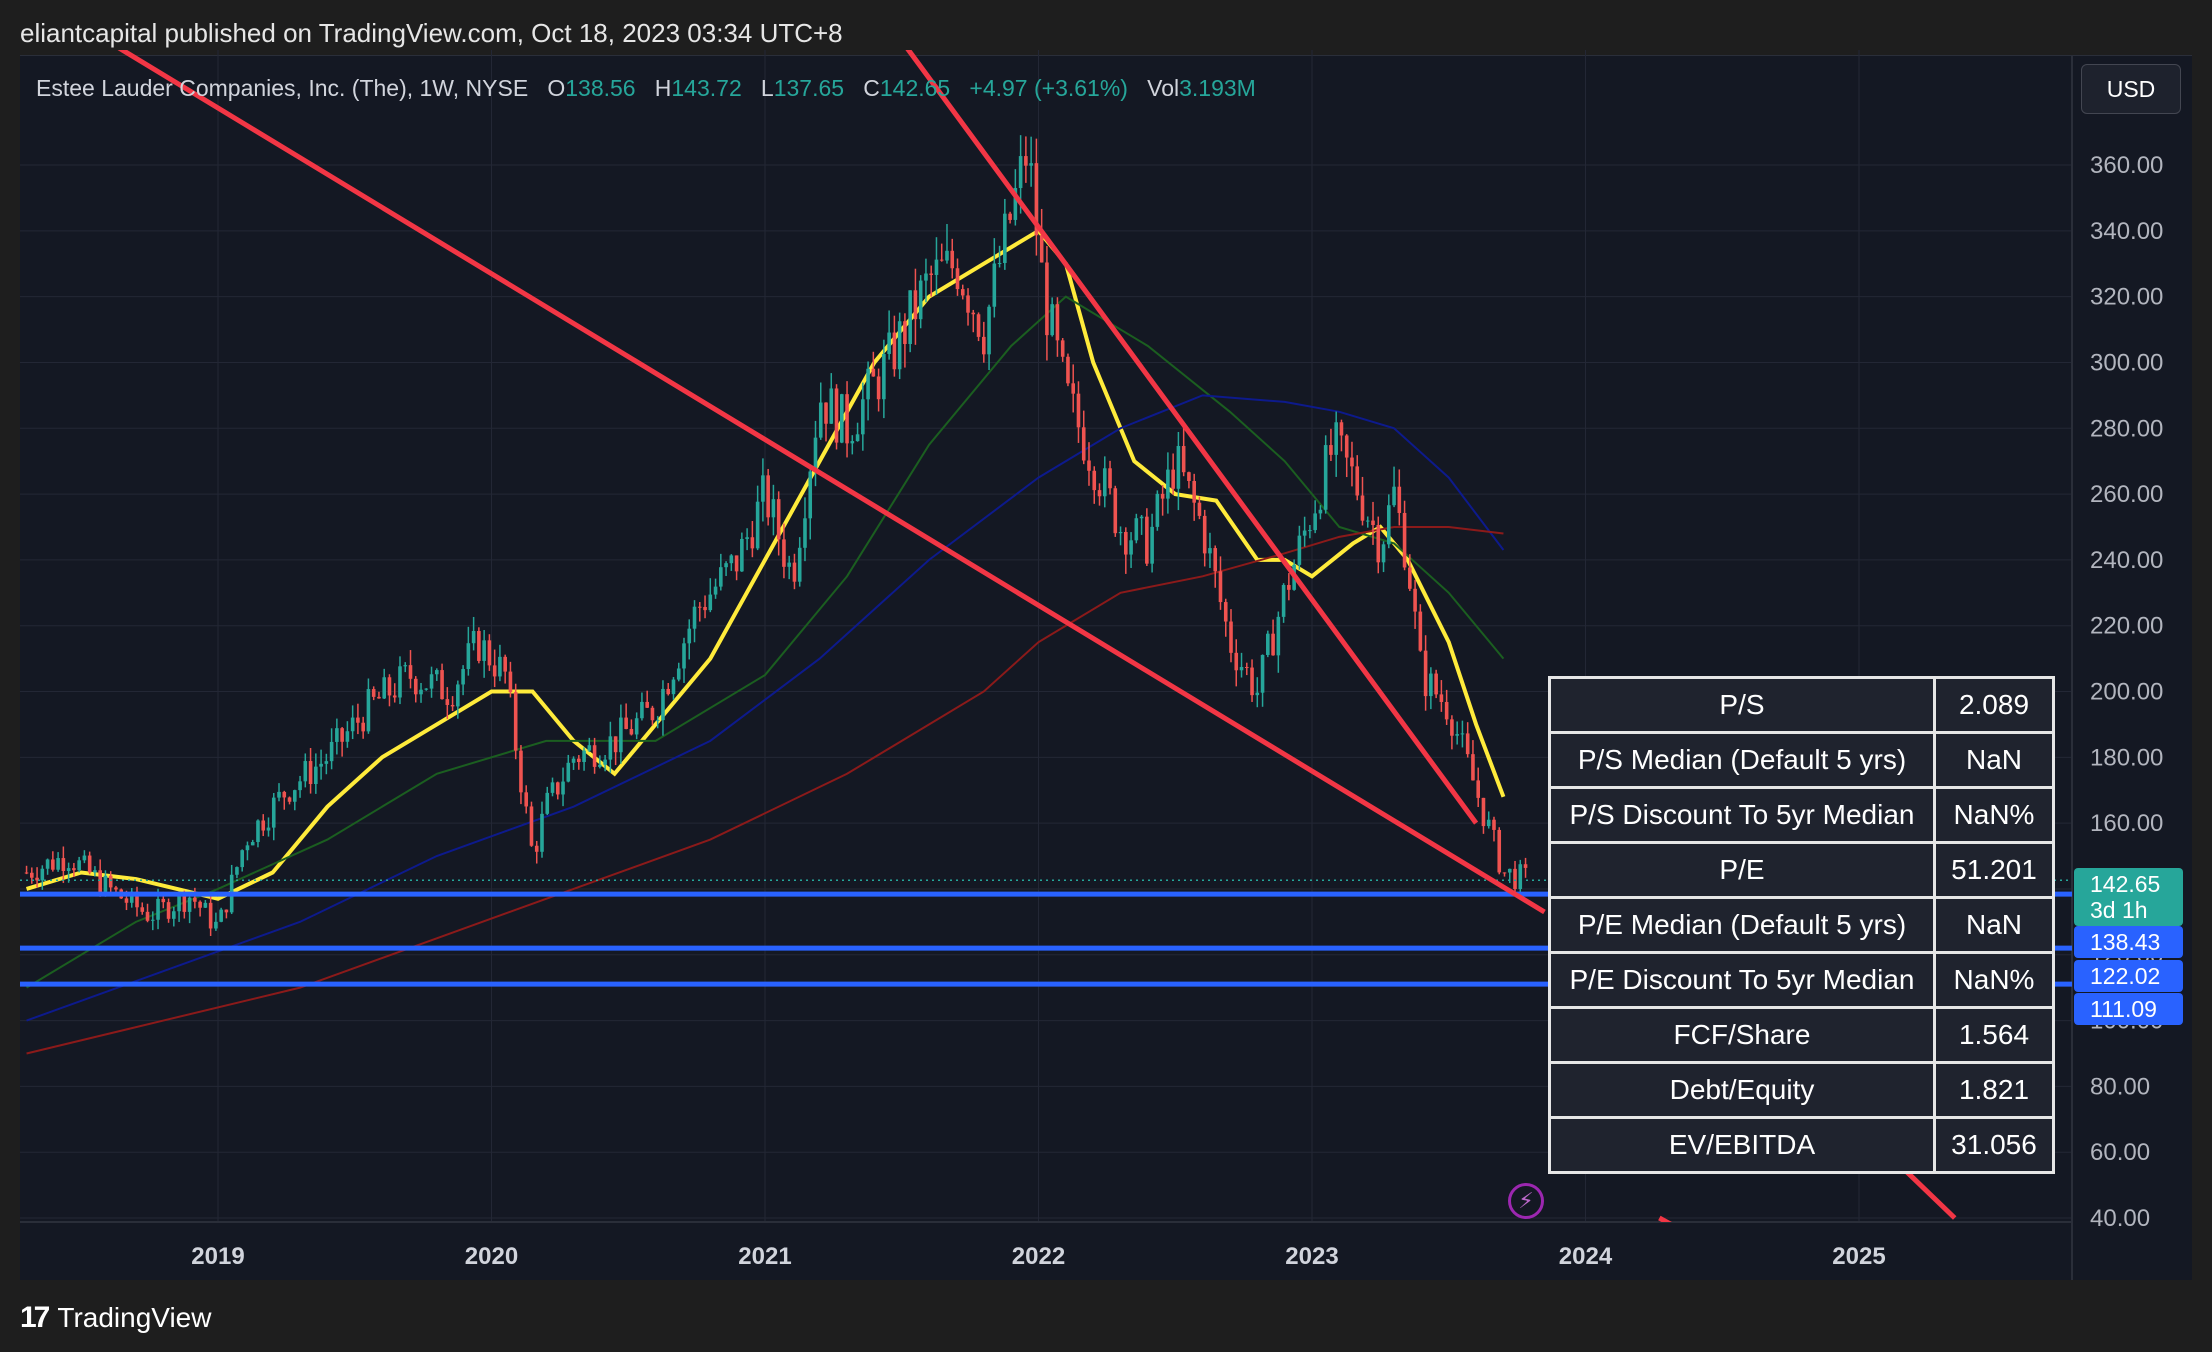  I want to click on price-tick-label: 360.00, so click(2126, 165).